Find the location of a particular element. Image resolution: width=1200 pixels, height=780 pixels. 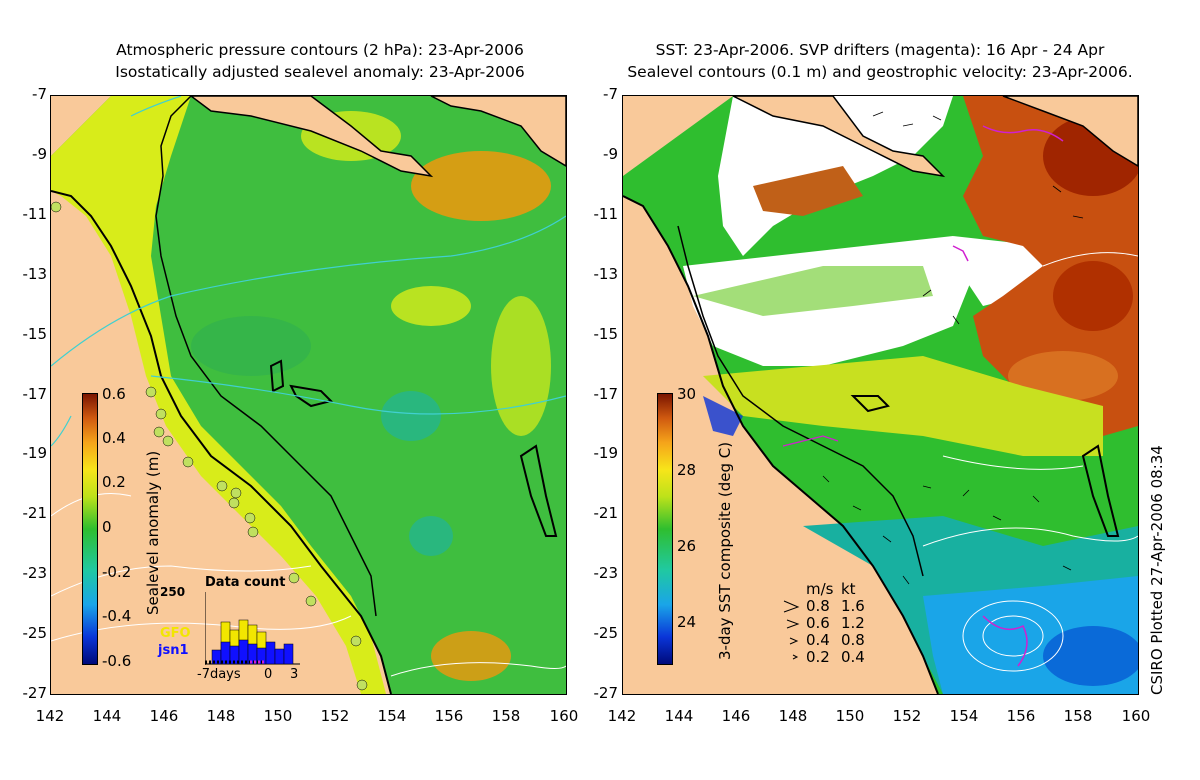

y-tick-left: -25 is located at coordinates (35, 633).